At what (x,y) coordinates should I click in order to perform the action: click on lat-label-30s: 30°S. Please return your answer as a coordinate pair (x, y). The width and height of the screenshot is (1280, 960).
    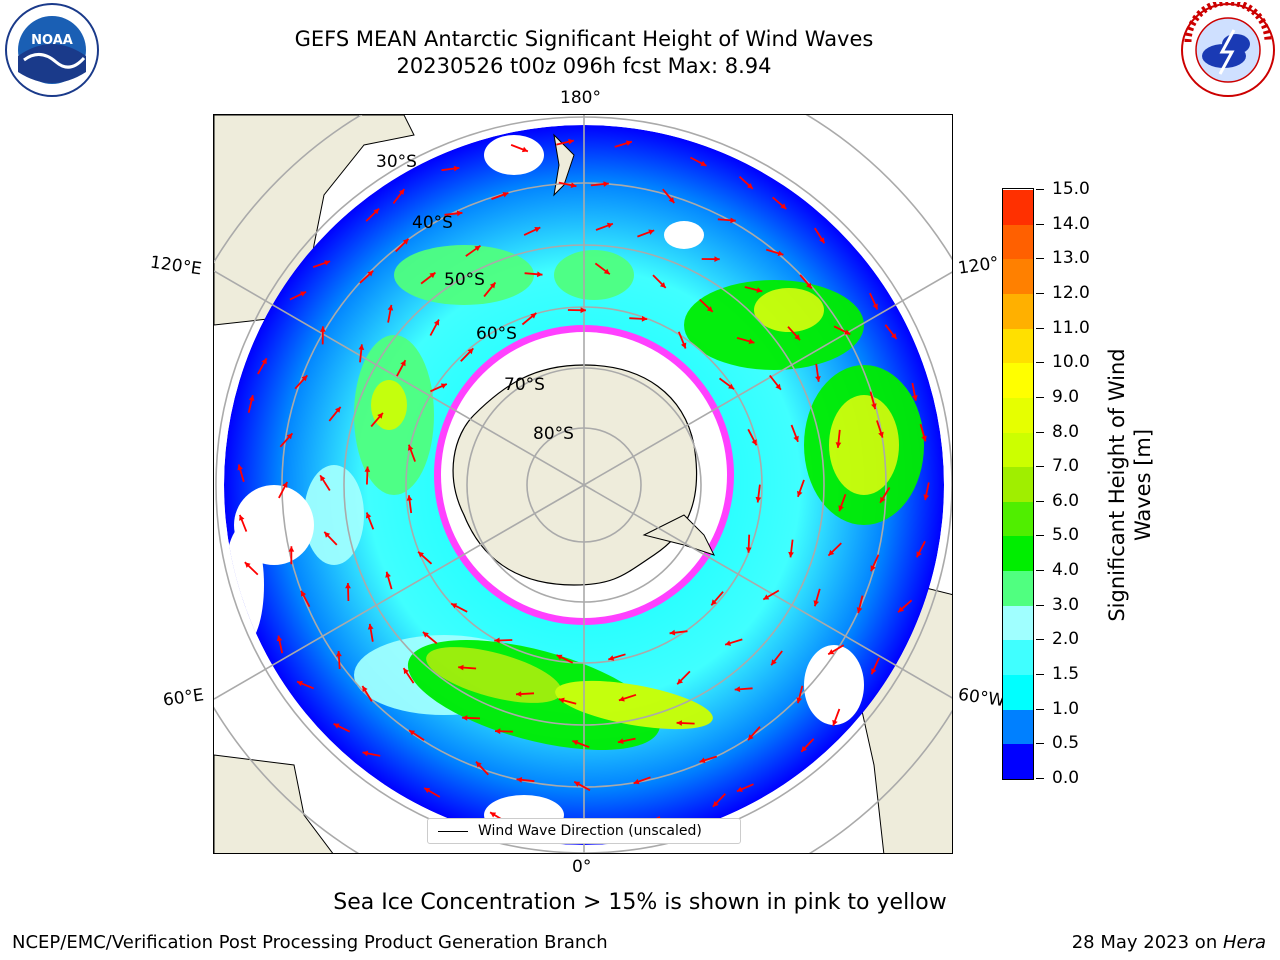
    Looking at the image, I should click on (396, 162).